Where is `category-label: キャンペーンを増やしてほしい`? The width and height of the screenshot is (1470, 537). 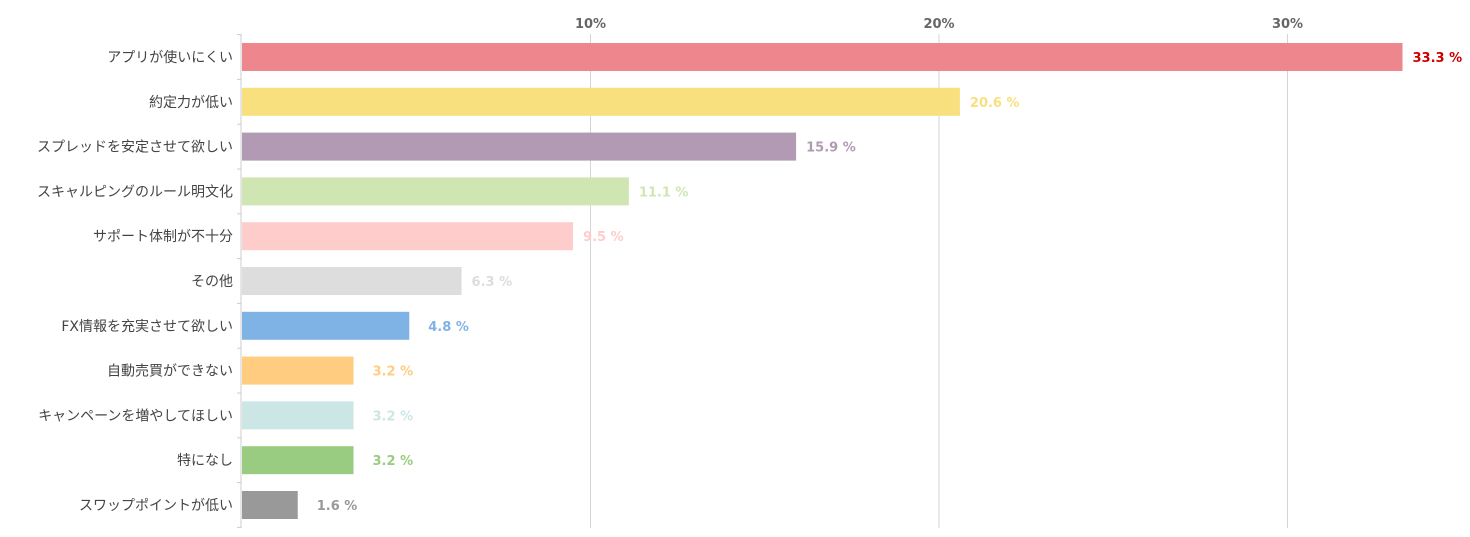 category-label: キャンペーンを増やしてほしい is located at coordinates (135, 416).